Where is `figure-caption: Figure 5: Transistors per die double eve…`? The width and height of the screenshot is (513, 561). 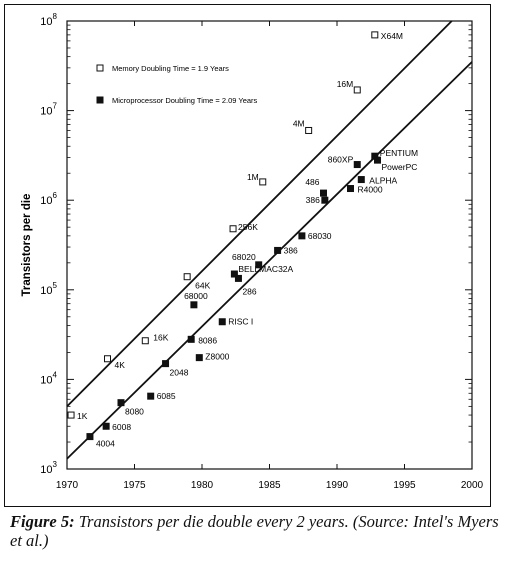 figure-caption: Figure 5: Transistors per die double eve… is located at coordinates (259, 531).